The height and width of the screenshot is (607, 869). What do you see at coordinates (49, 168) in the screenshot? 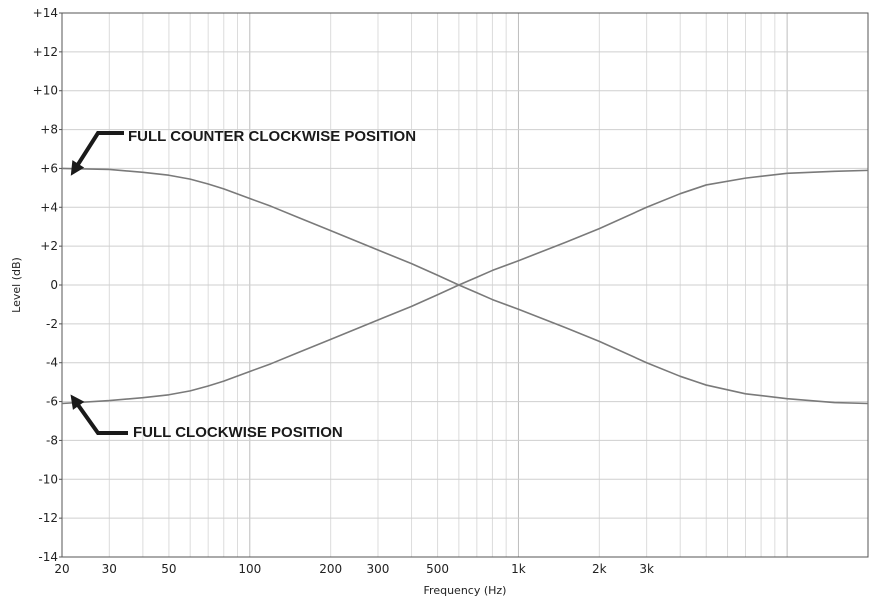
I see `y-tick-label: +6` at bounding box center [49, 168].